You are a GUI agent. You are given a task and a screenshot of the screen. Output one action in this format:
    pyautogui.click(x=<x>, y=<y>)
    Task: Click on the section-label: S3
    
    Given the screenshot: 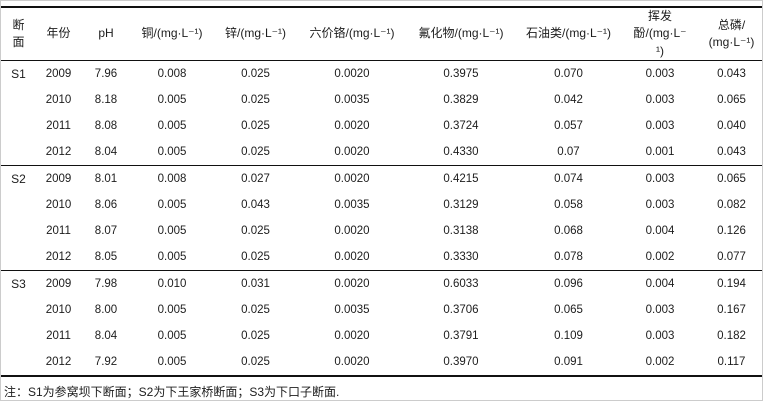 What is the action you would take?
    pyautogui.click(x=18, y=323)
    